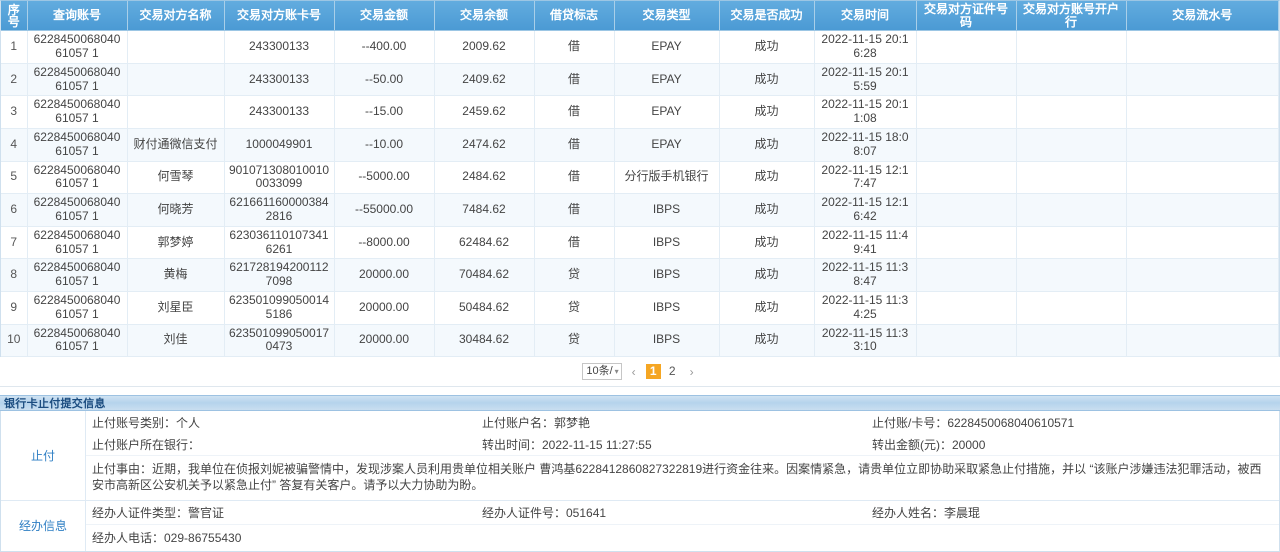 The width and height of the screenshot is (1280, 552). What do you see at coordinates (633, 371) in the screenshot?
I see `prev-page-button: ‹` at bounding box center [633, 371].